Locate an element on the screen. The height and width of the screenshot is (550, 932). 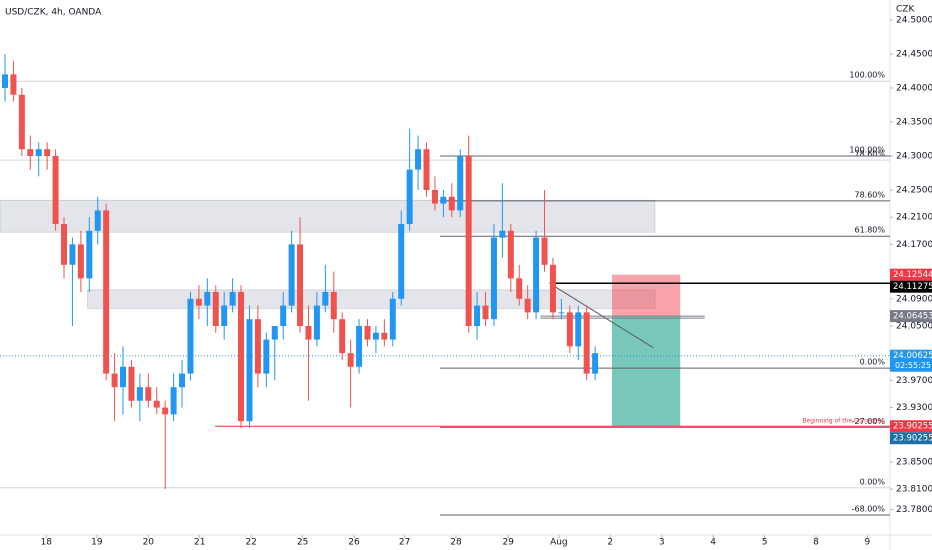
x-tick-label: 3 is located at coordinates (662, 543).